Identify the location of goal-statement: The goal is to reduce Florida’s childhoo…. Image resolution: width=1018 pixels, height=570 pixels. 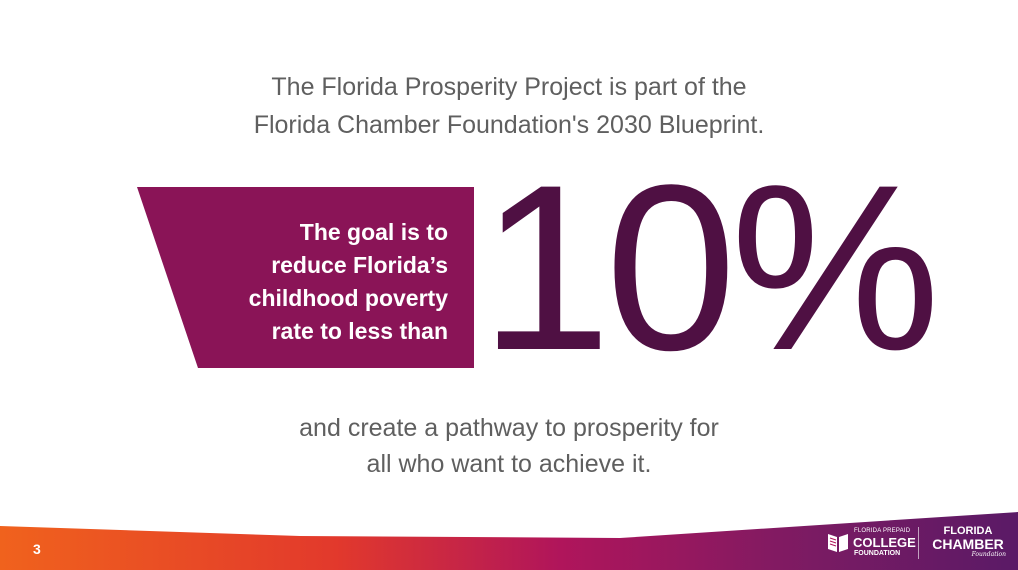
(324, 282).